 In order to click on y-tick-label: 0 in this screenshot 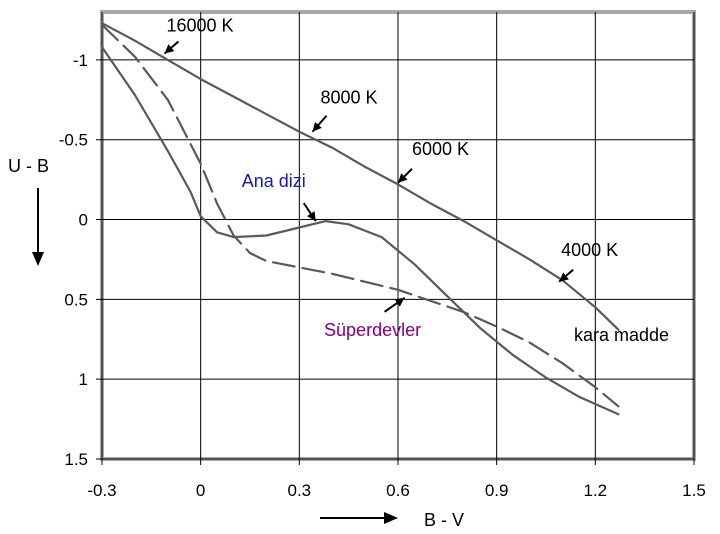, I will do `click(83, 220)`.